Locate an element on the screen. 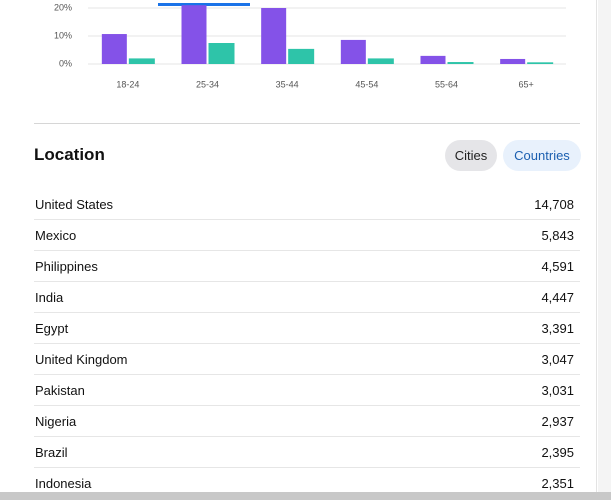 The image size is (611, 500). count: 3,047 is located at coordinates (557, 359).